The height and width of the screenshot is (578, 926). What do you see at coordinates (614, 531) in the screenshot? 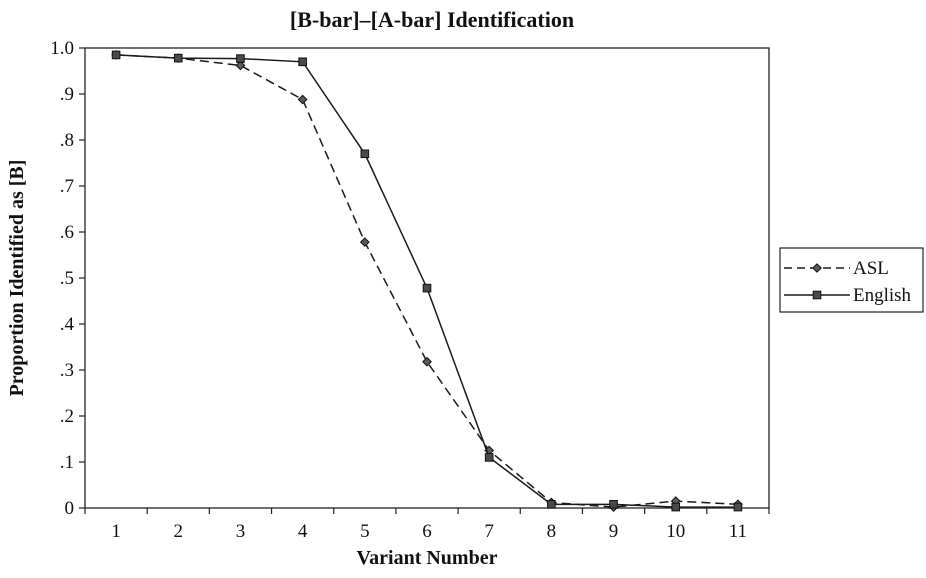
I see `x-tick-label: 9` at bounding box center [614, 531].